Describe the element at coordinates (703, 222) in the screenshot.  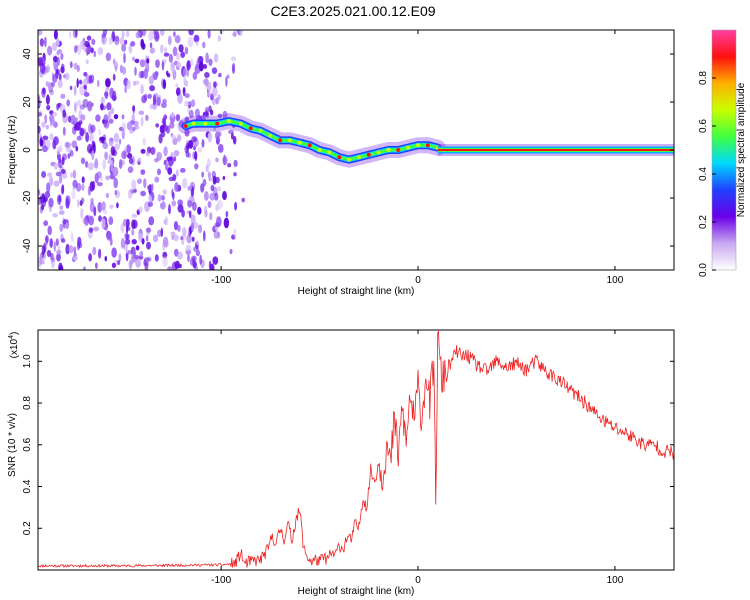
I see `colorbar-tick-label: 0.2` at that location.